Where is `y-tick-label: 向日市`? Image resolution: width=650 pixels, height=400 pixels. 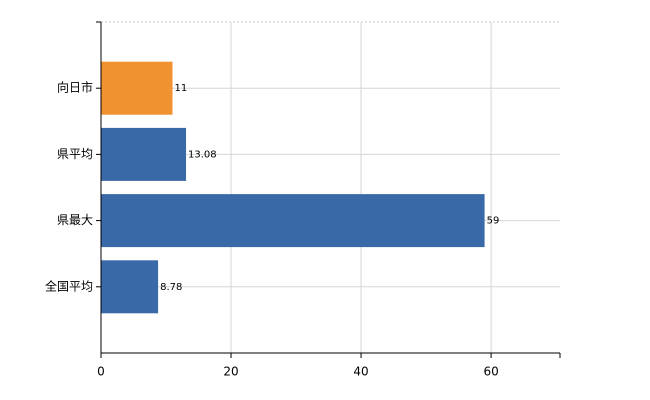
y-tick-label: 向日市 is located at coordinates (75, 87).